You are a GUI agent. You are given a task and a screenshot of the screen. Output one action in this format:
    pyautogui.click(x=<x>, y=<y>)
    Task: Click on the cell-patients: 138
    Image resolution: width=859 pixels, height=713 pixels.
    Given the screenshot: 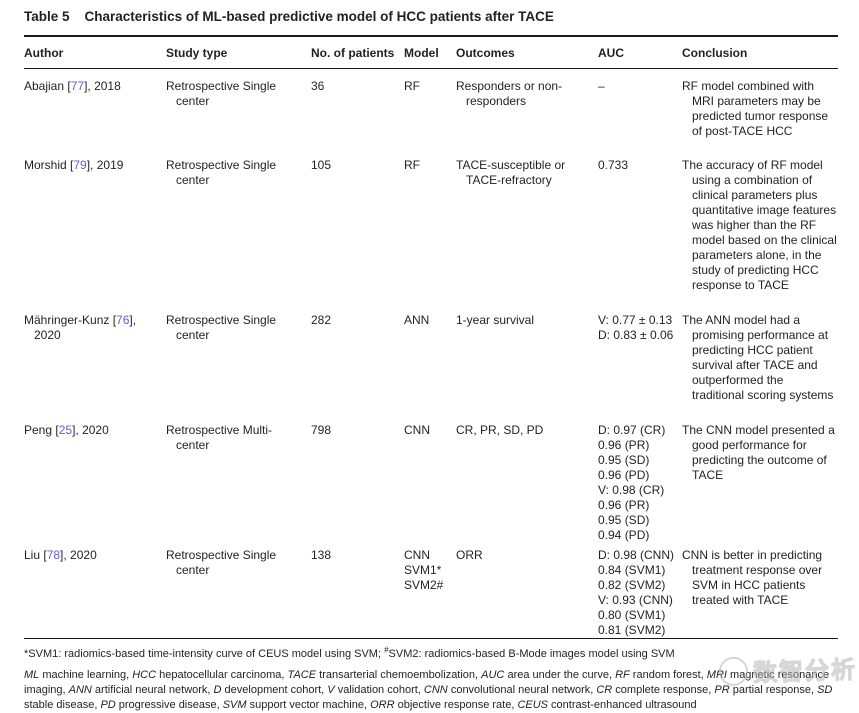 What is the action you would take?
    pyautogui.click(x=321, y=555)
    